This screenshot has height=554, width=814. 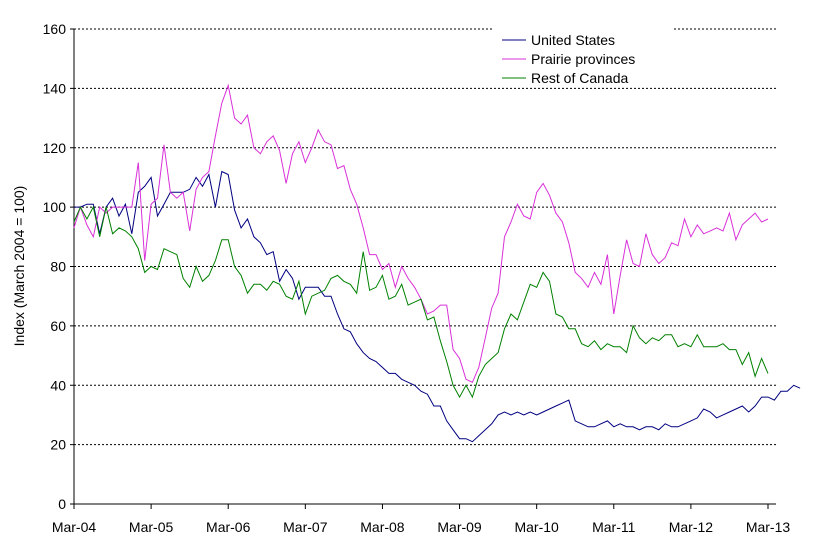 I want to click on y-tick-label: 60, so click(x=58, y=326).